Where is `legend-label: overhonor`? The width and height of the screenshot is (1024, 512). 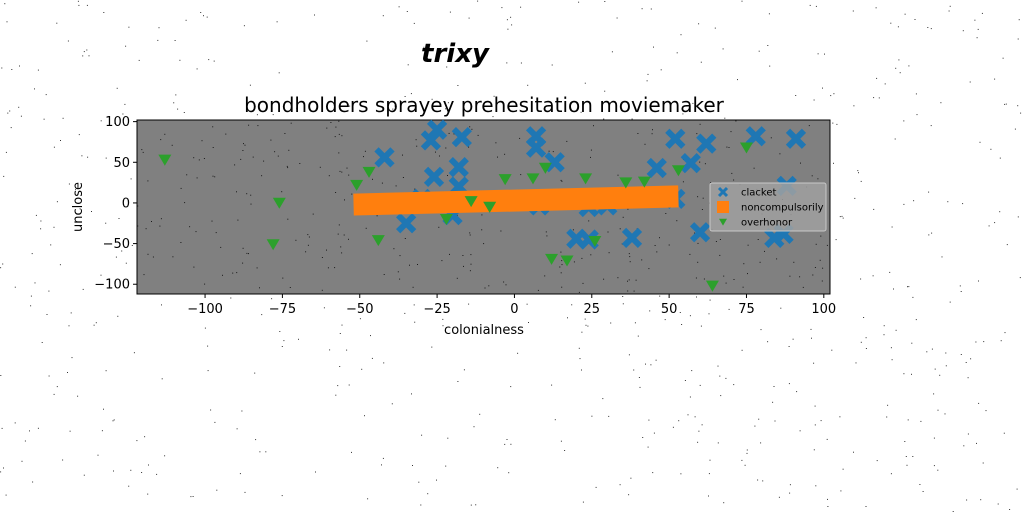
legend-label: overhonor is located at coordinates (767, 223).